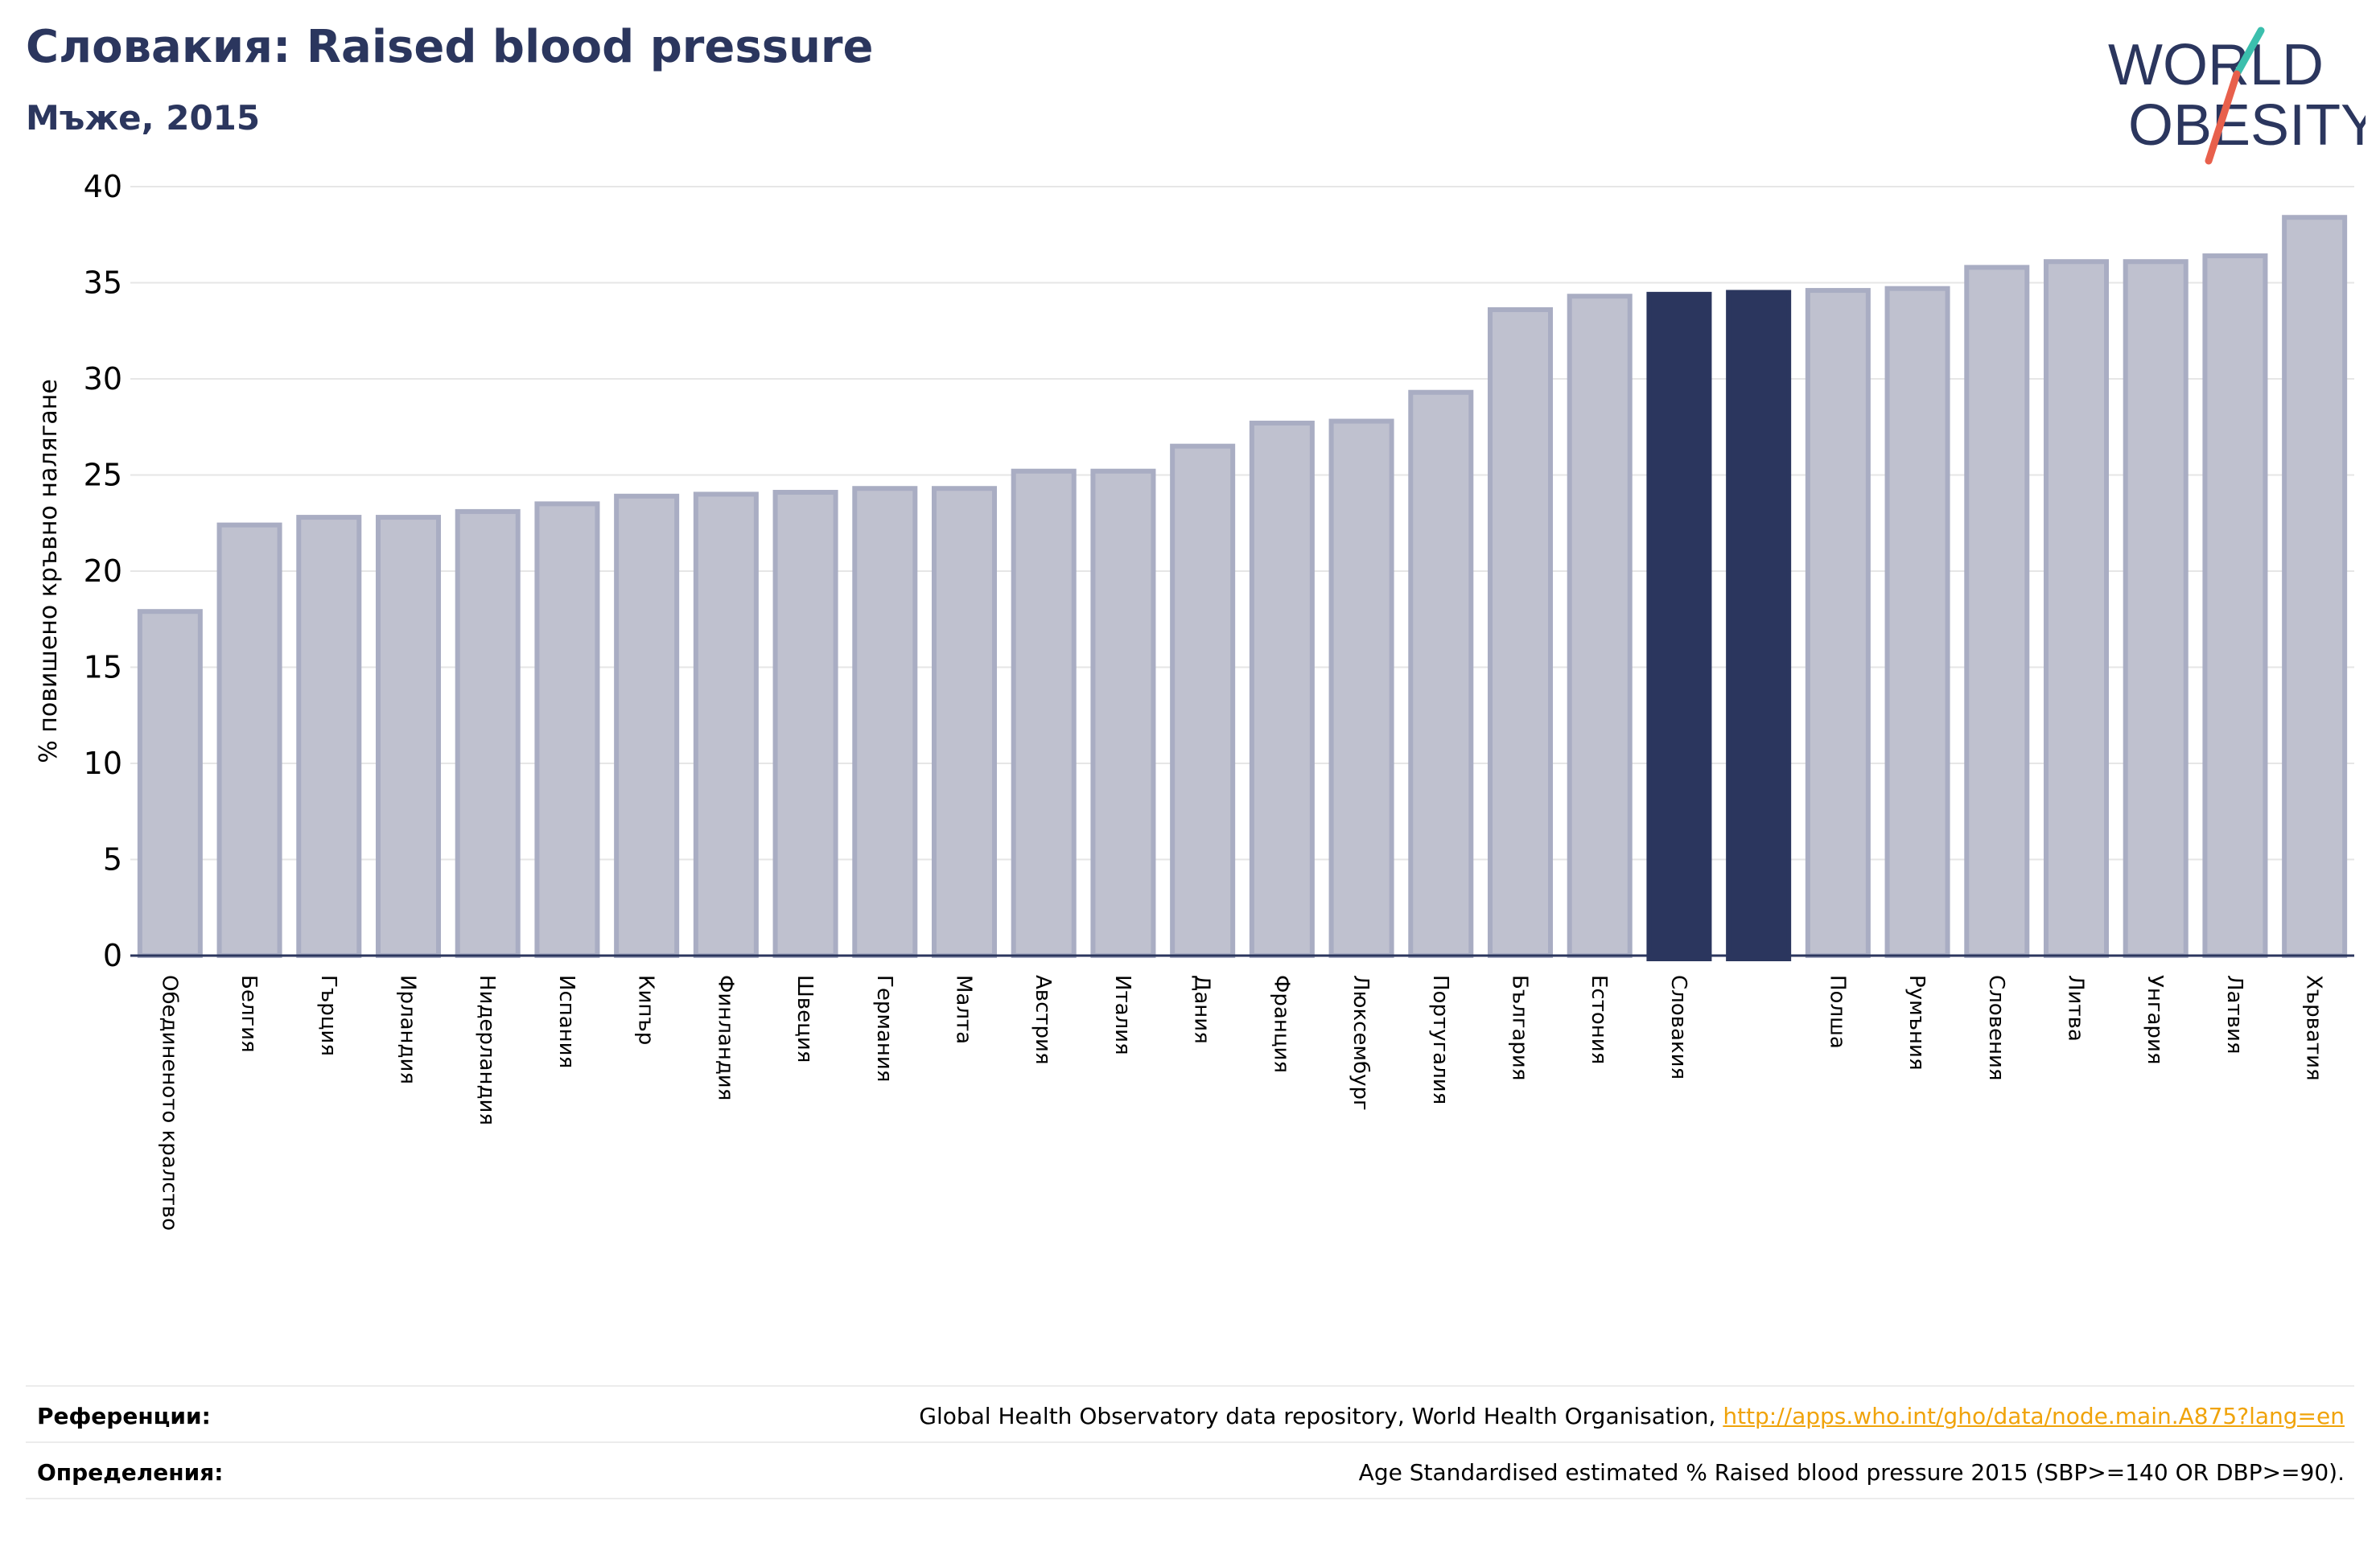 This screenshot has height=1542, width=2380. What do you see at coordinates (1440, 1039) in the screenshot?
I see `x-tick-label: Португалия` at bounding box center [1440, 1039].